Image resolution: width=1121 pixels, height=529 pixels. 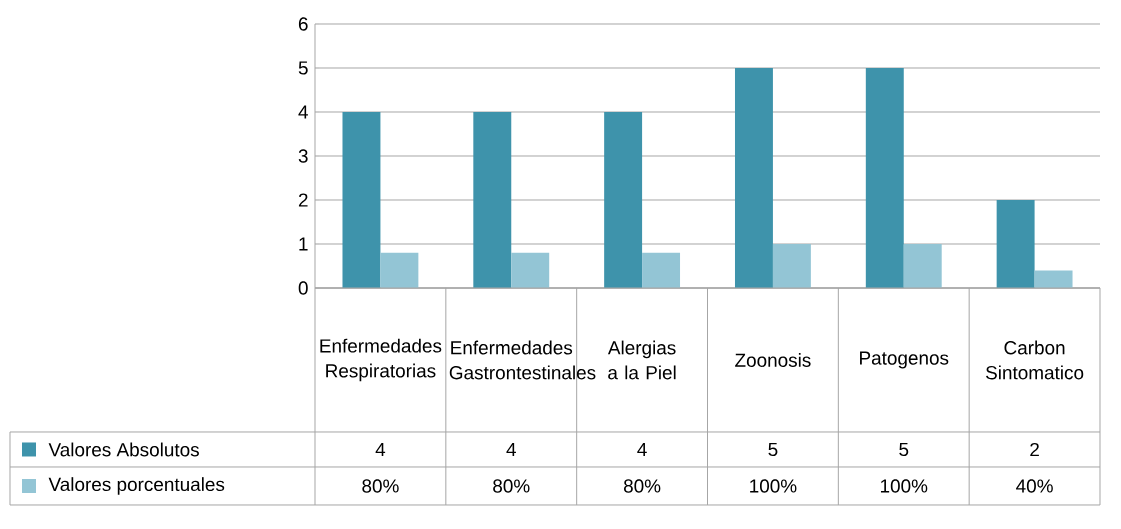 I want to click on data-label: 2, so click(x=1034, y=449).